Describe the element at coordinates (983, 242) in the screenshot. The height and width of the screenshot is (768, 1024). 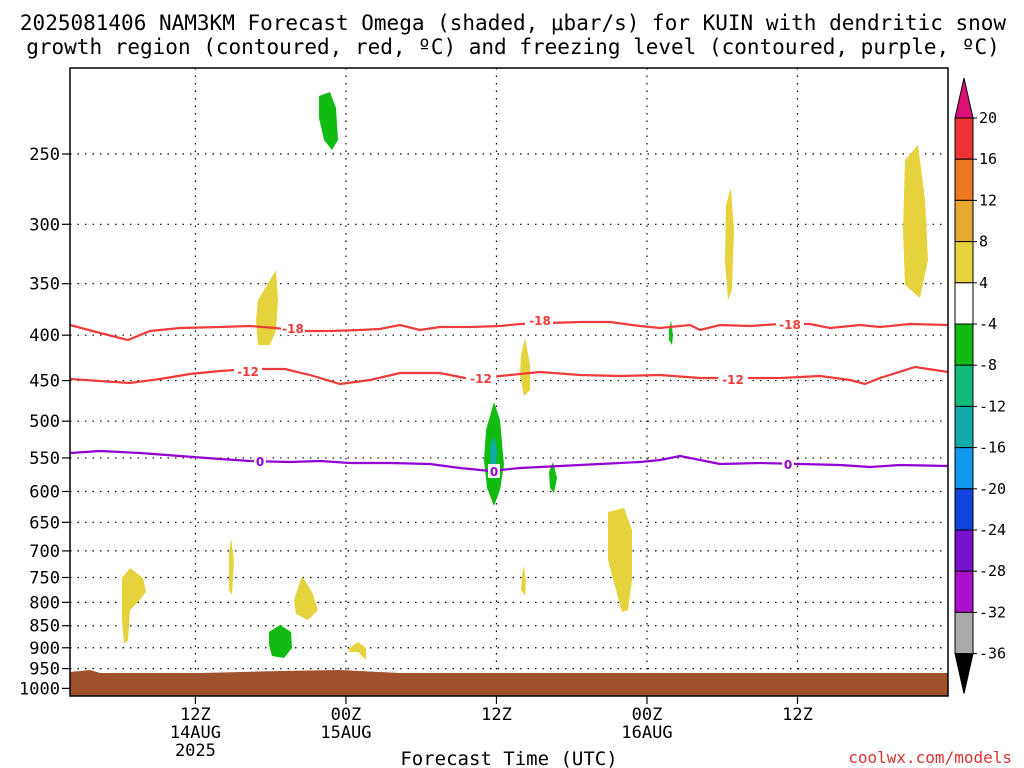
I see `colorbar-label: 8` at that location.